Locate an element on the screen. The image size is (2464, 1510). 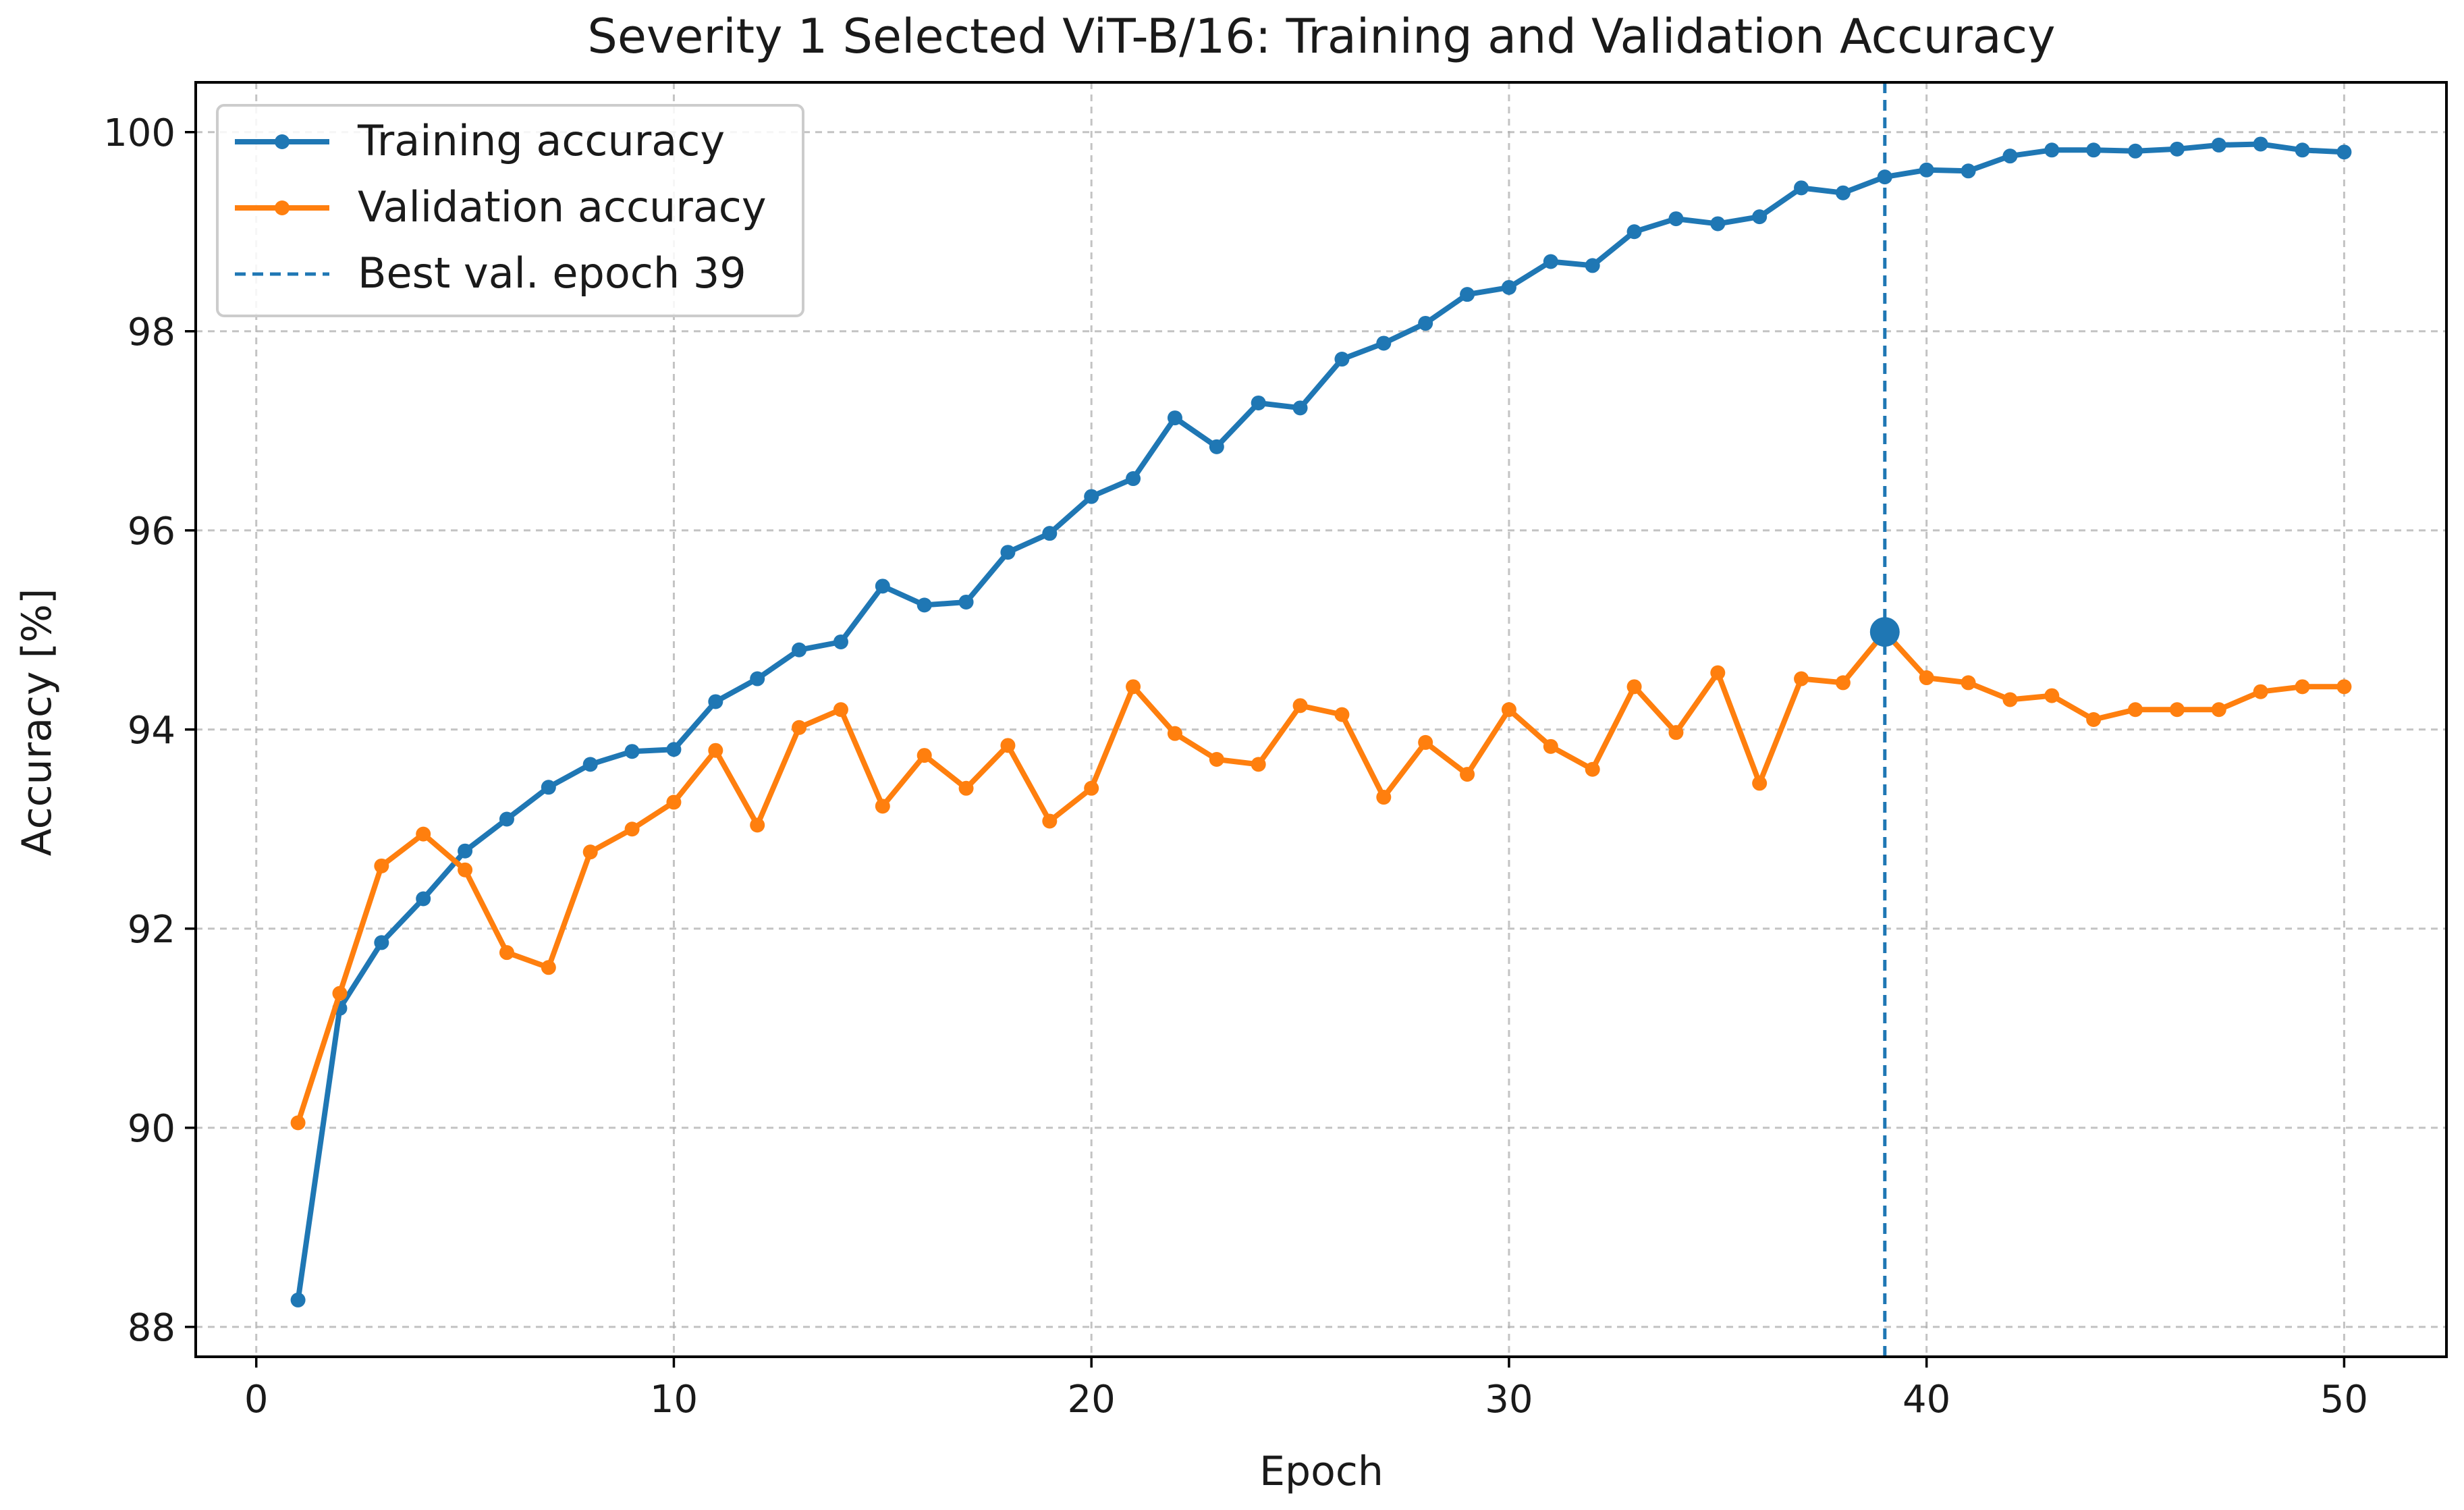
x-axis-label: Epoch is located at coordinates (1321, 1471).